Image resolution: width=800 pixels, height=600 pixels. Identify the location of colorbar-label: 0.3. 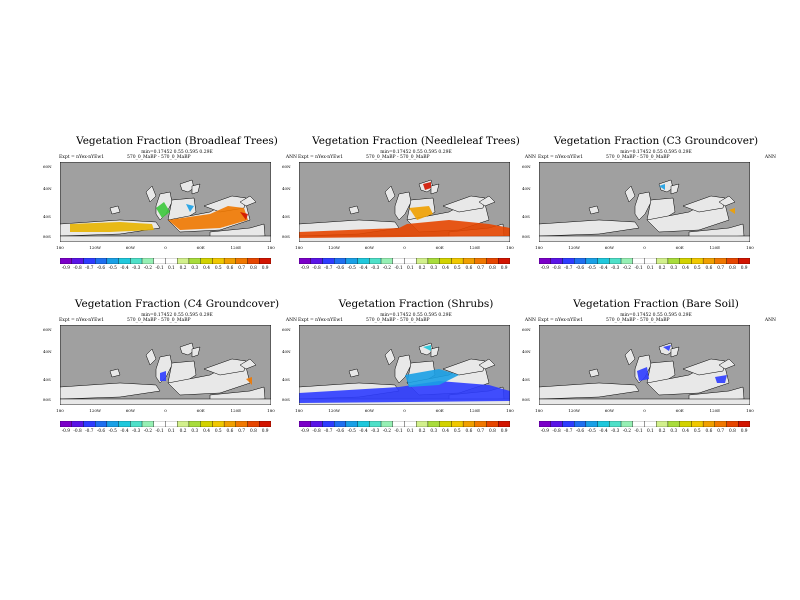
(674, 268).